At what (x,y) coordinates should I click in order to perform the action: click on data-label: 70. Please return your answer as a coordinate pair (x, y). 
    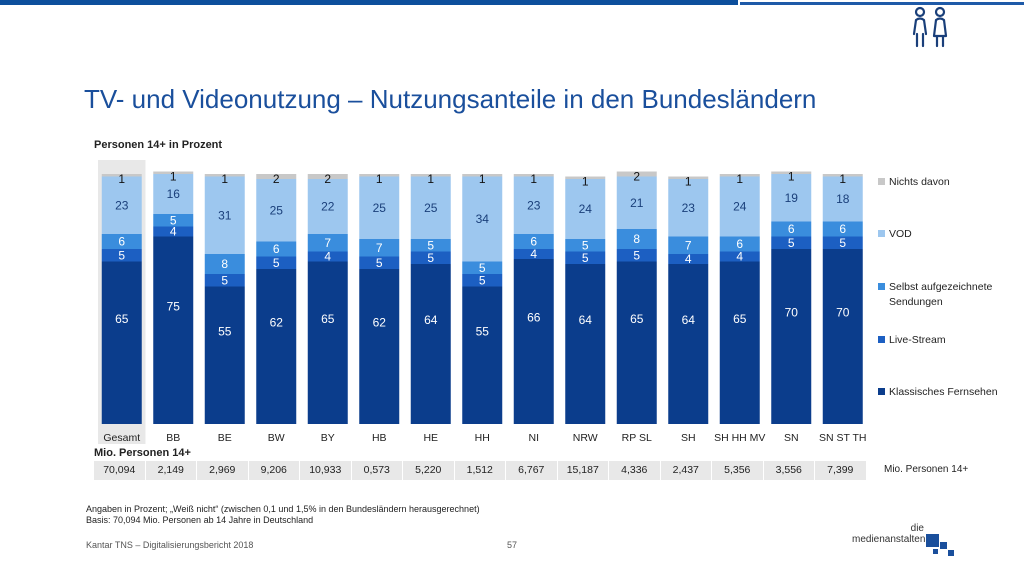
    Looking at the image, I should click on (843, 313).